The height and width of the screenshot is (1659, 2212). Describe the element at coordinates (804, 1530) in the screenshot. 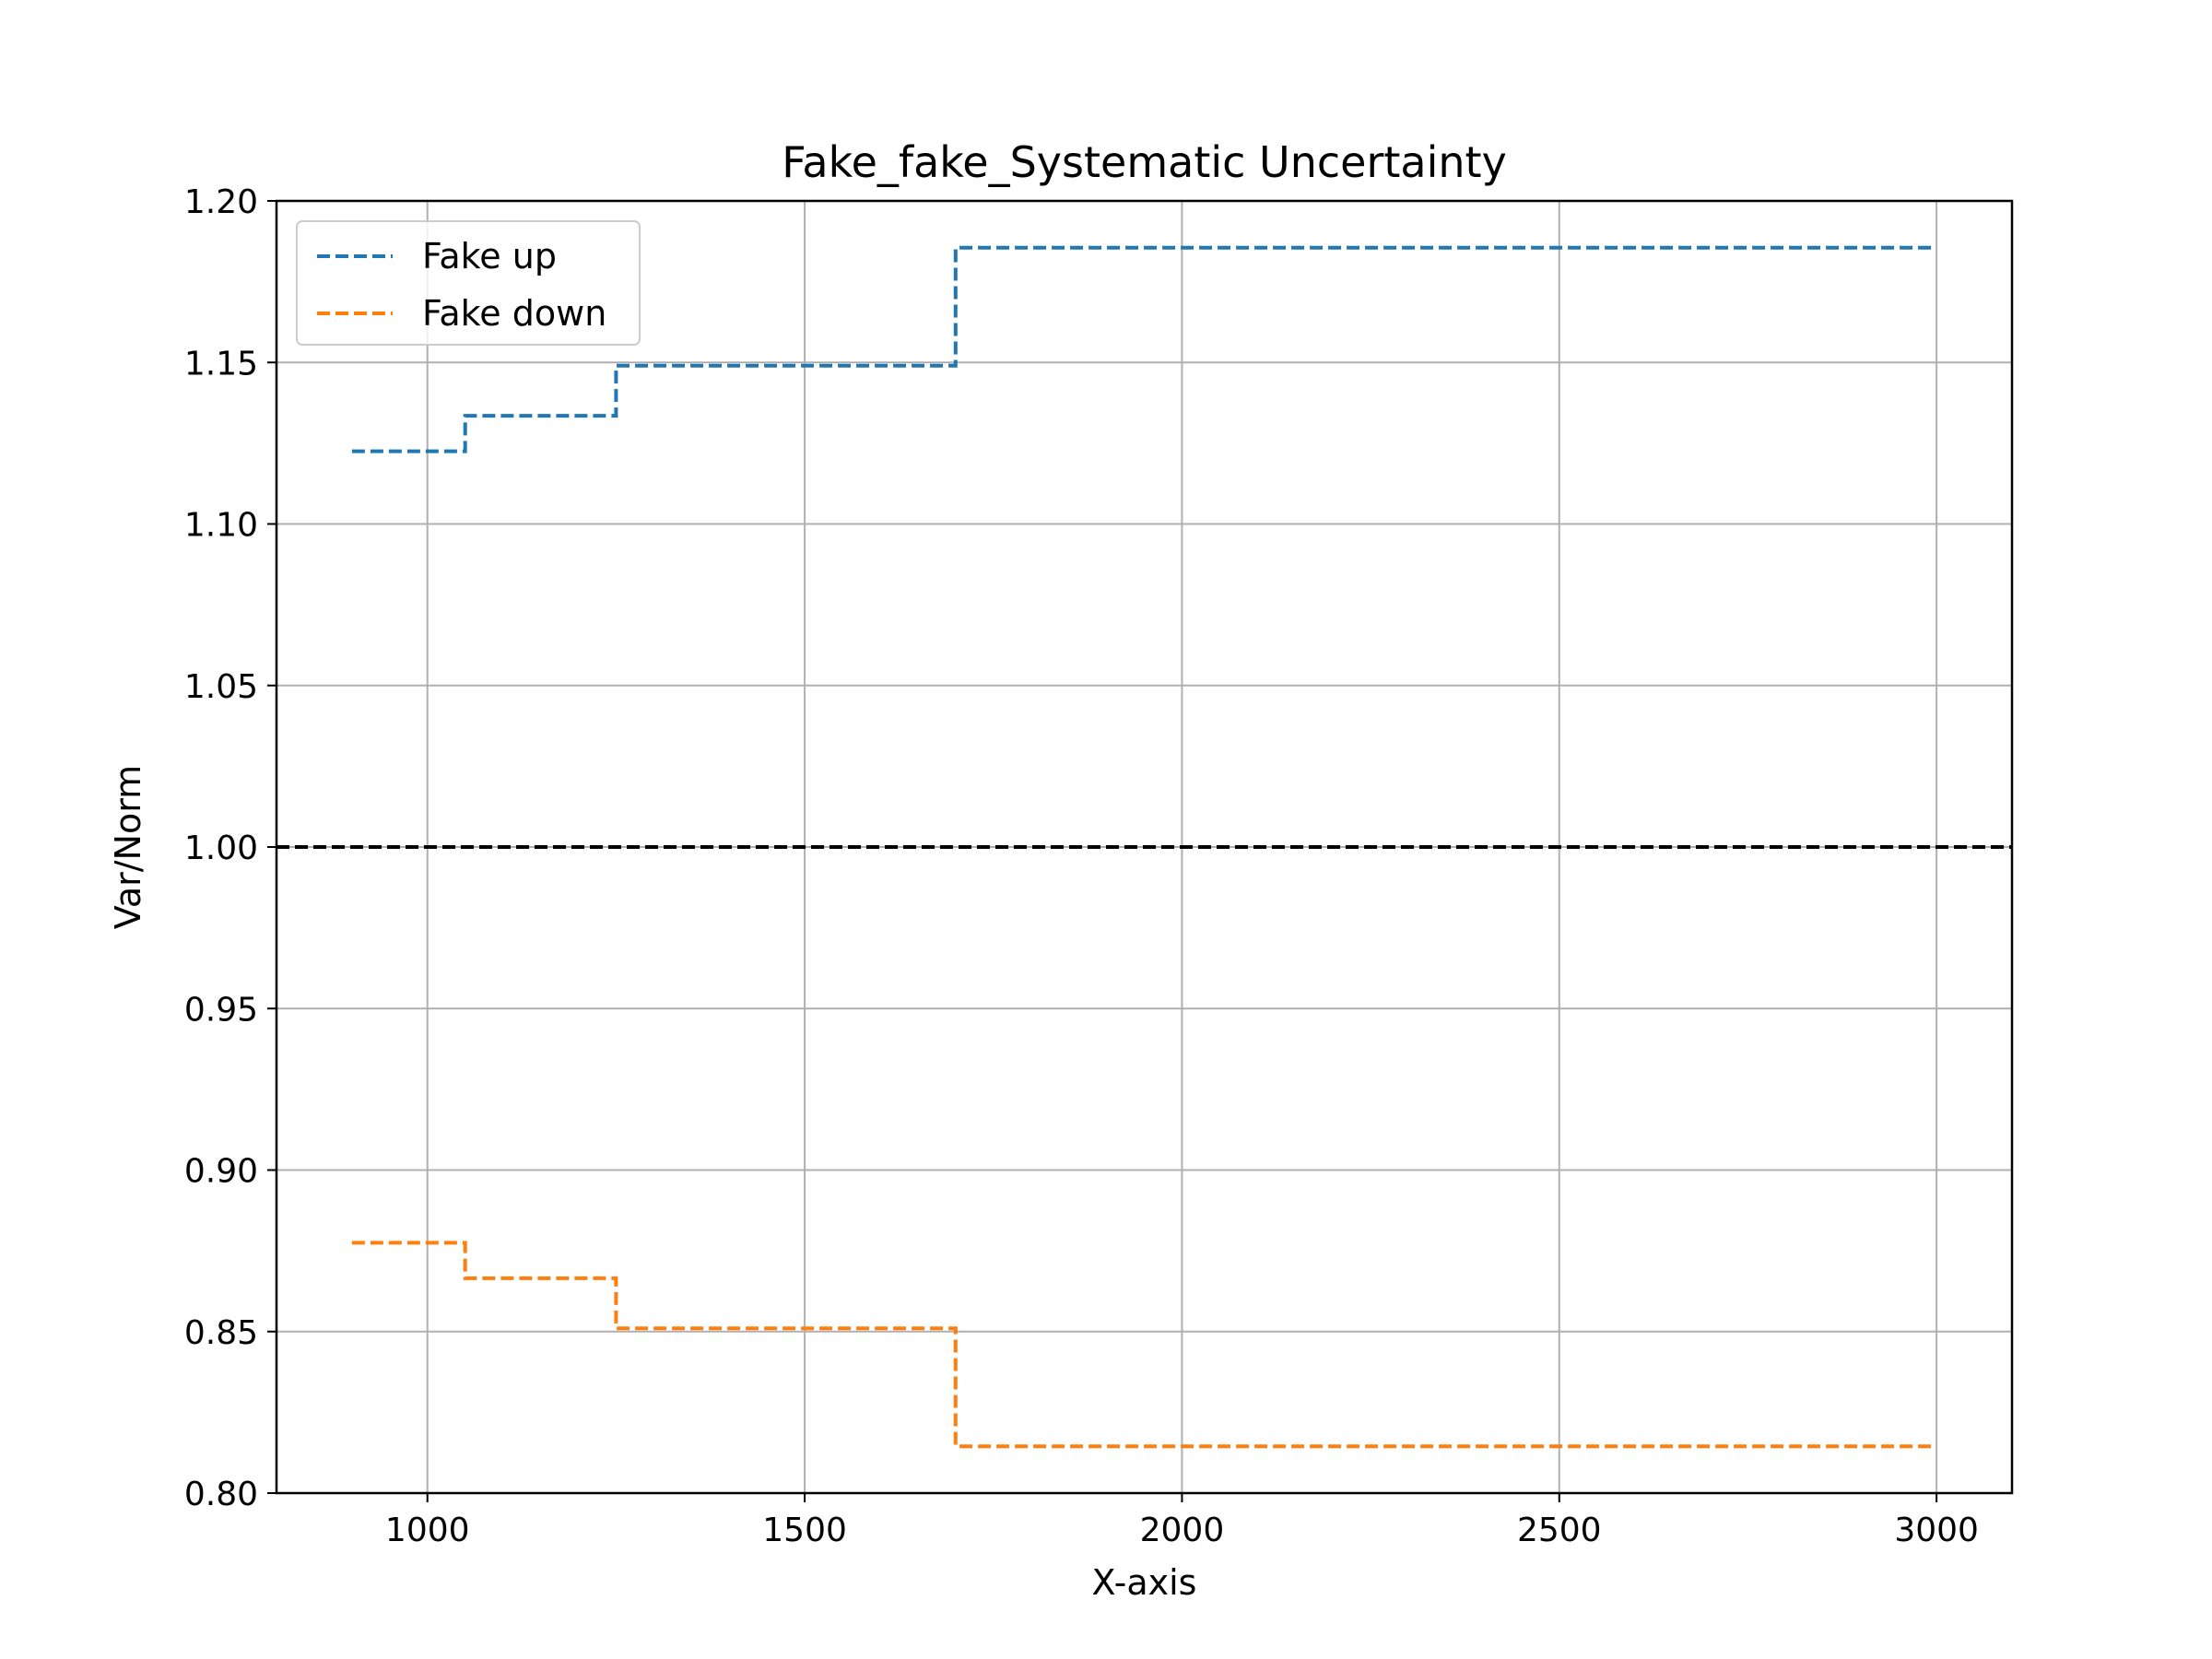

I see `x-tick-label: 1500` at that location.